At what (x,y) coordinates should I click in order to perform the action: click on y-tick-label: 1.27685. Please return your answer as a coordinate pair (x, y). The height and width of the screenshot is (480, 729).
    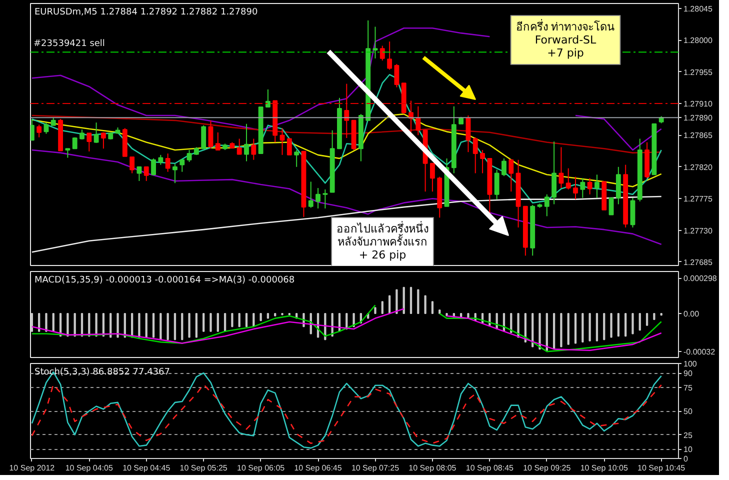
    Looking at the image, I should click on (698, 262).